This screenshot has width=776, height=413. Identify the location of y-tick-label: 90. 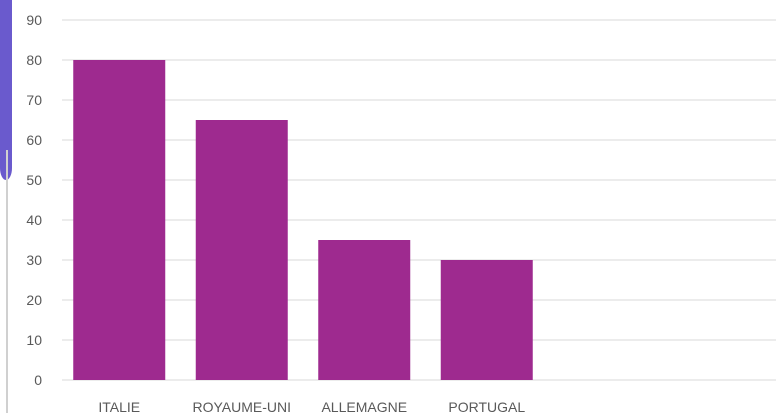
(34, 20).